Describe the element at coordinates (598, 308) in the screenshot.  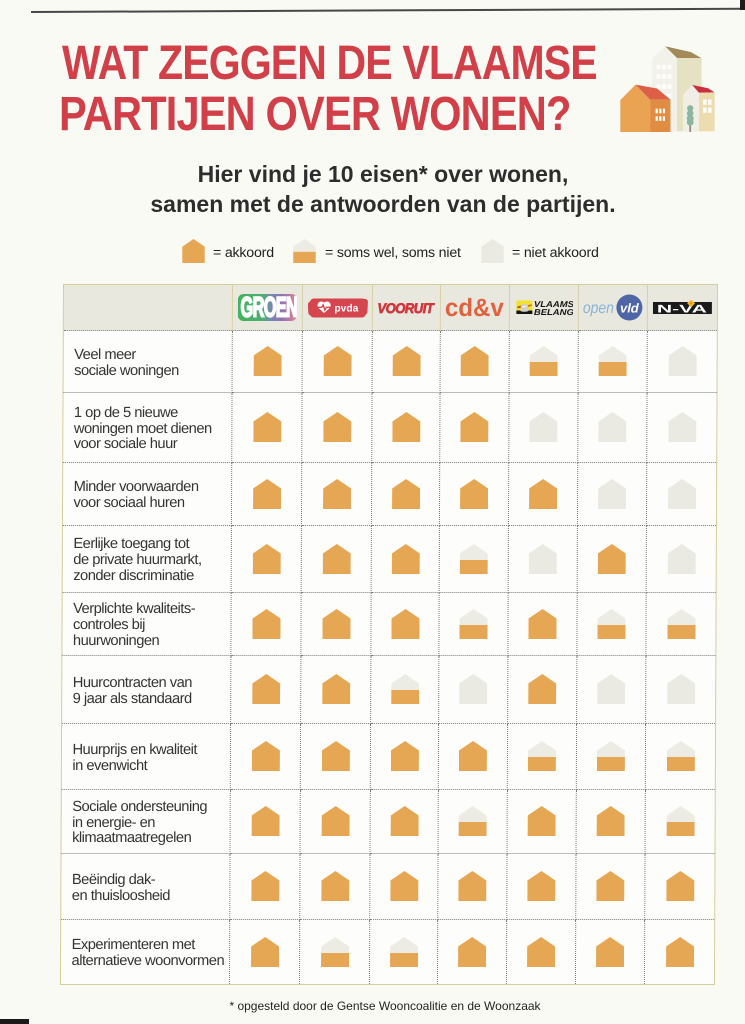
I see `svg-text: open` at that location.